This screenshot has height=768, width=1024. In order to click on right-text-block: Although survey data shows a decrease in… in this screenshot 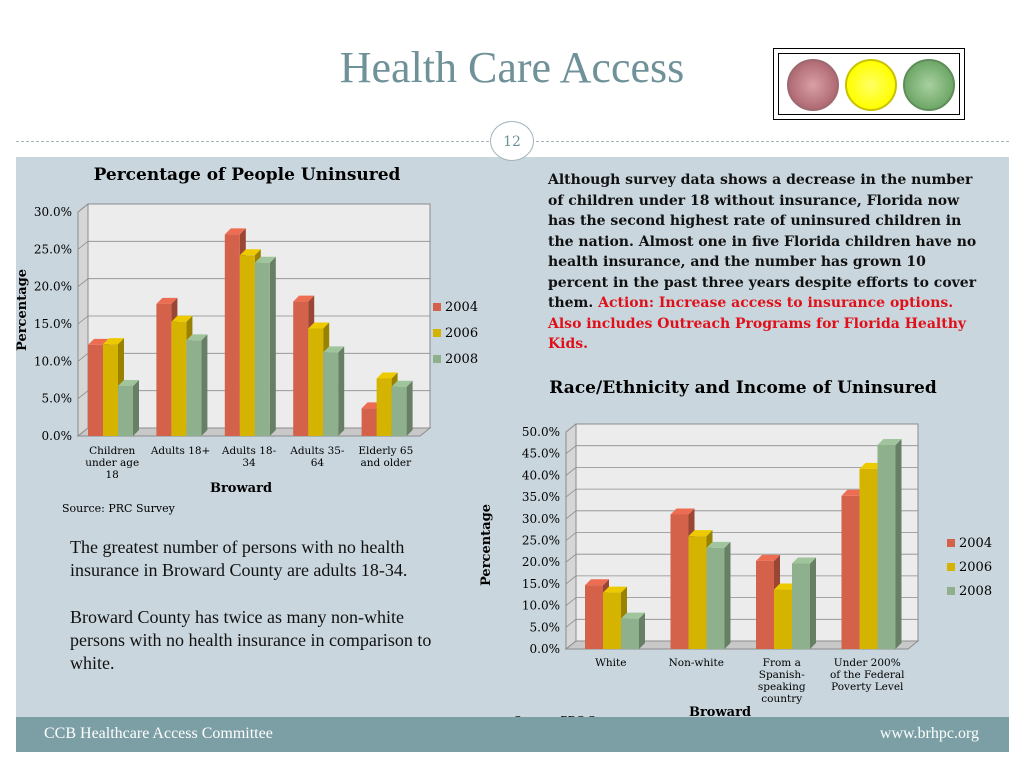, I will do `click(763, 262)`.